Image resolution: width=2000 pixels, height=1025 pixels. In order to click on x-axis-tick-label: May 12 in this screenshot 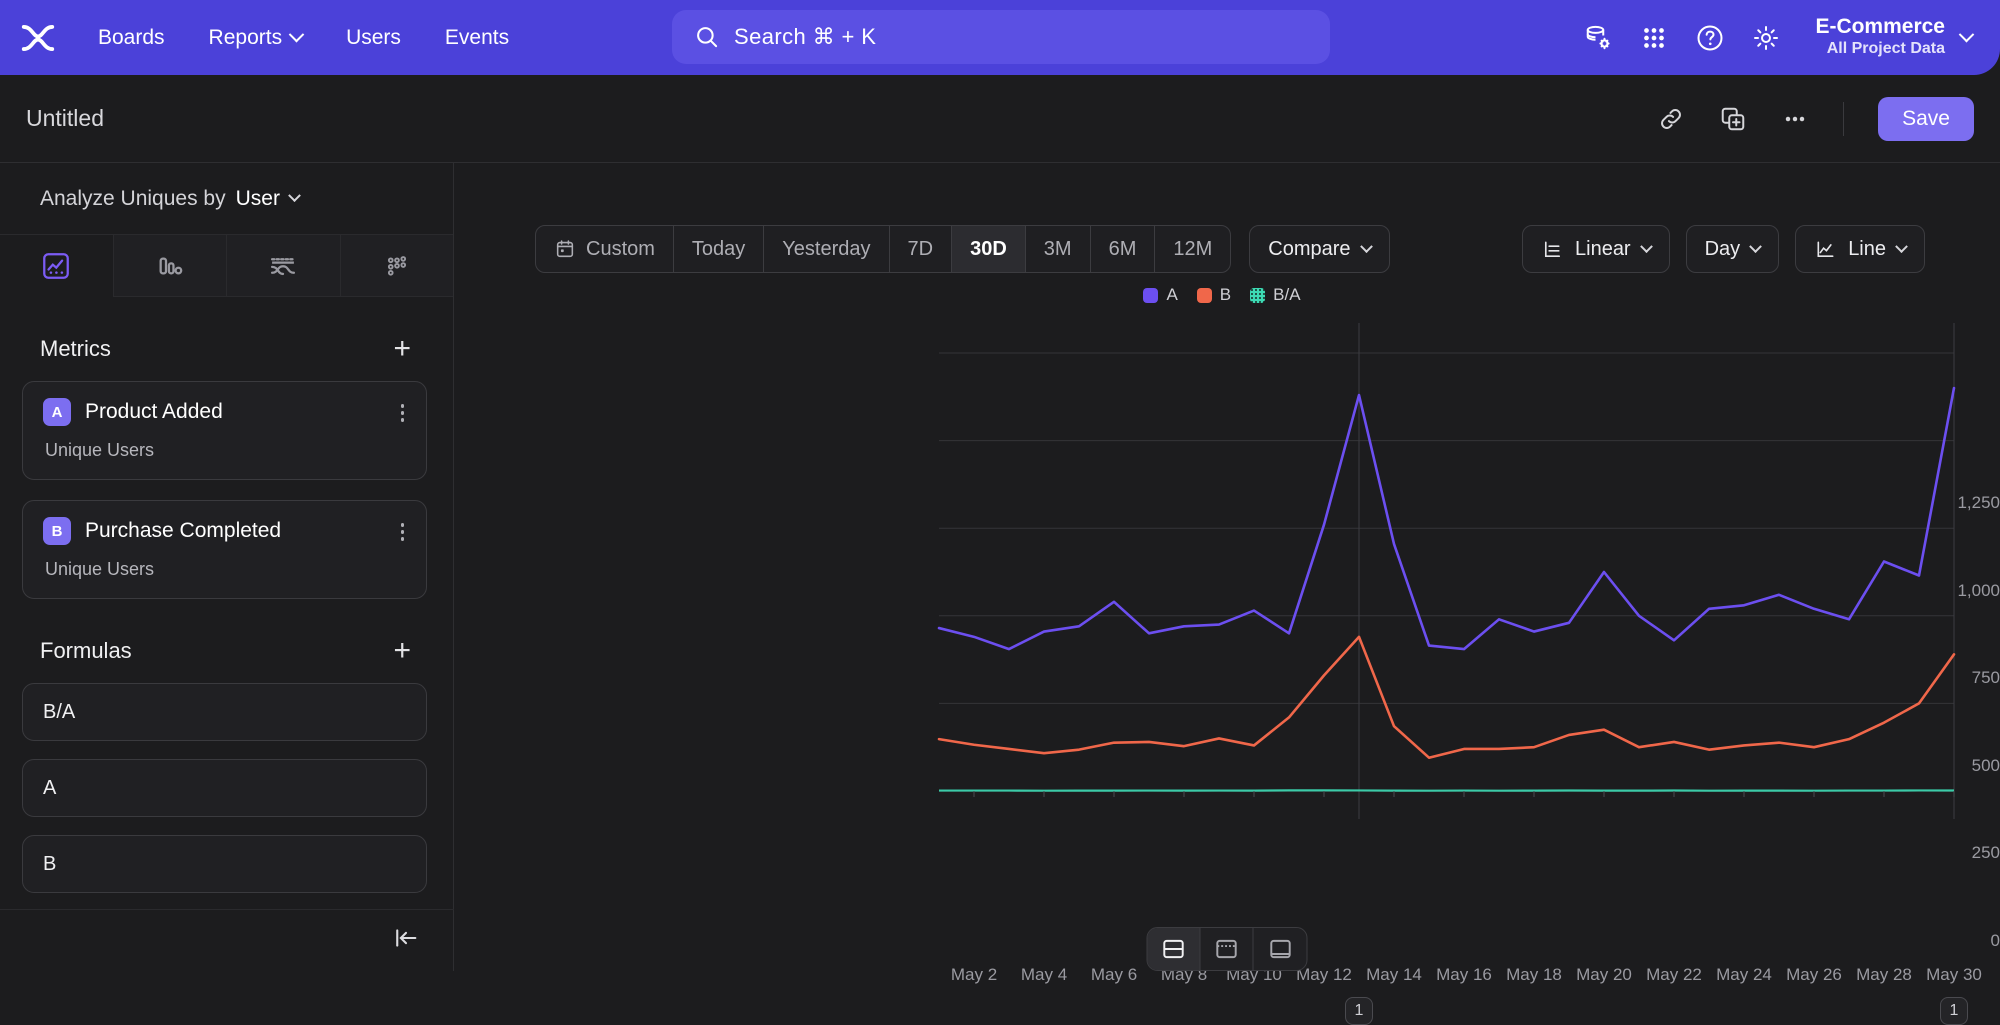, I will do `click(1324, 974)`.